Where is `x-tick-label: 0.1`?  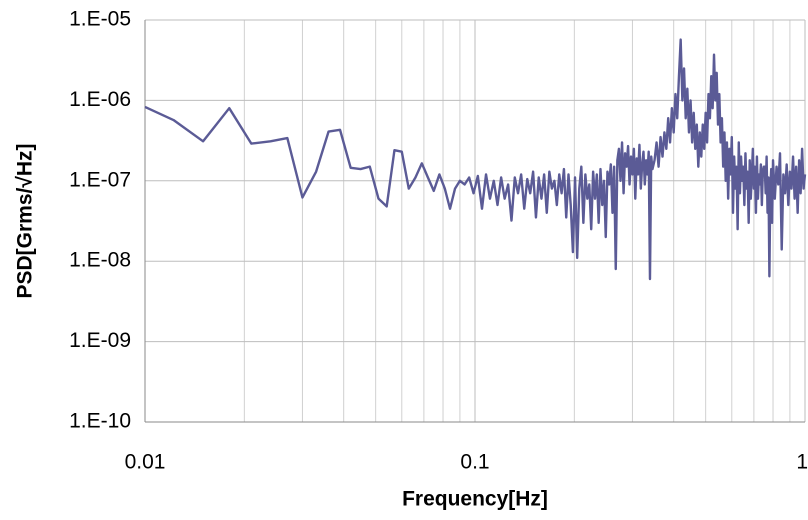 x-tick-label: 0.1 is located at coordinates (474, 462).